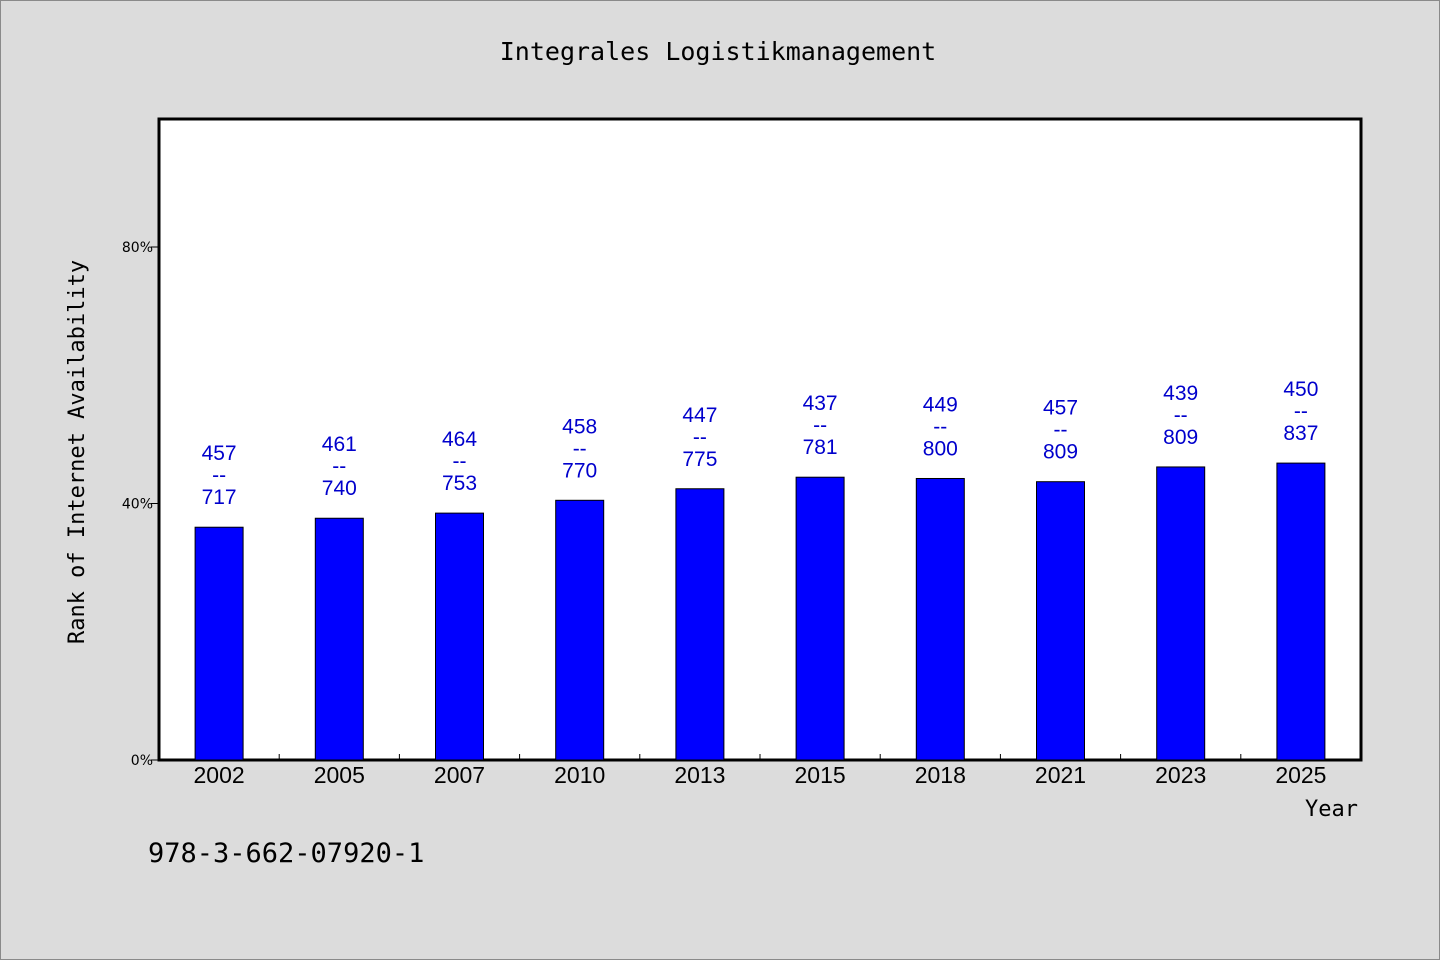 The height and width of the screenshot is (960, 1440). What do you see at coordinates (339, 444) in the screenshot?
I see `data-label-top: 461` at bounding box center [339, 444].